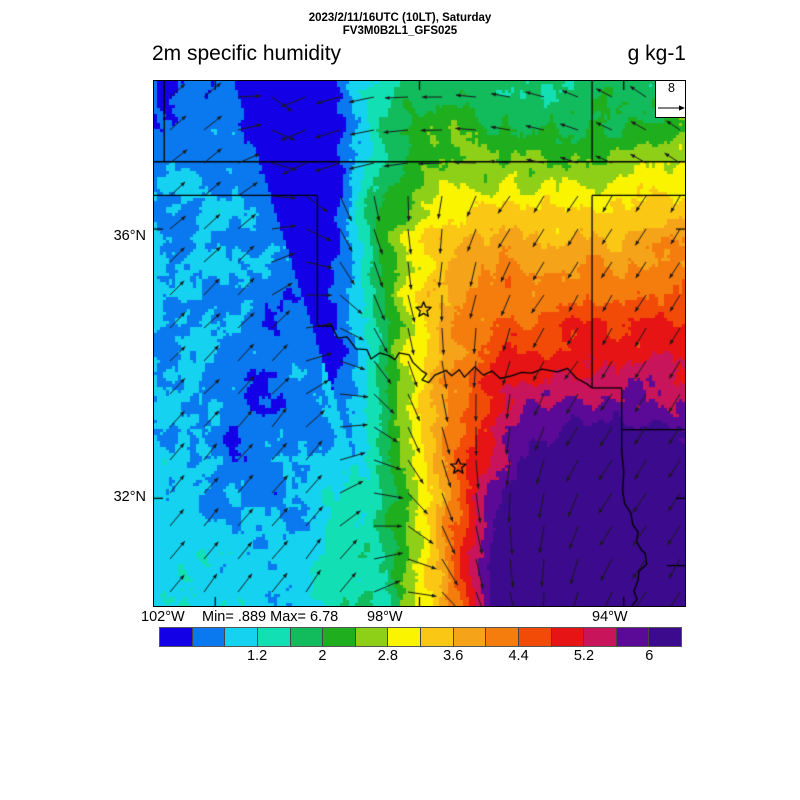 The width and height of the screenshot is (800, 800). What do you see at coordinates (322, 656) in the screenshot?
I see `colorbar-tick-2: 2` at bounding box center [322, 656].